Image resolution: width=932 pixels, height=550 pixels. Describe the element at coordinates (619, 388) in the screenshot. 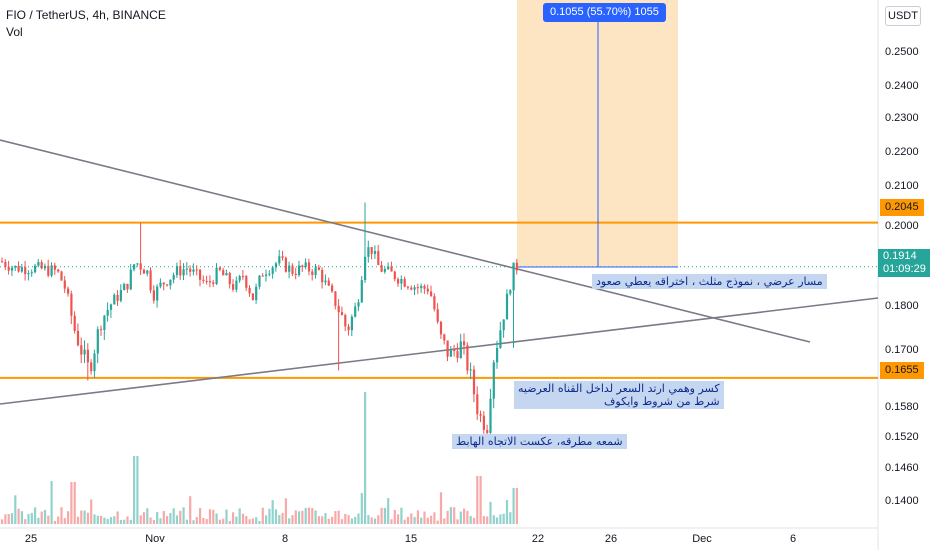

I see `annotation-false-break-line1: كسر وهمي ارتد السعر لداخل القناه العرضيه` at that location.